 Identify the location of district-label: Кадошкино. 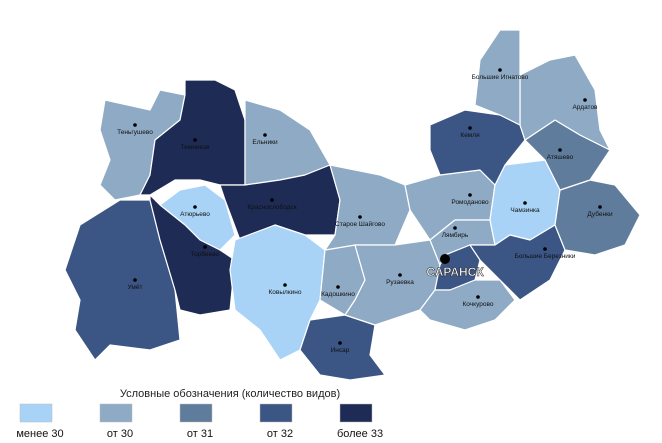
(338, 294).